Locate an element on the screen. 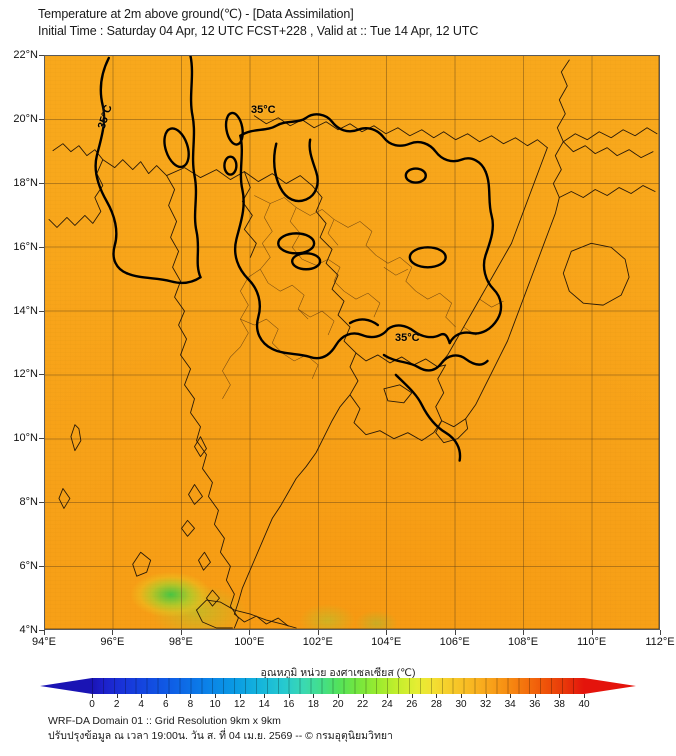 The image size is (676, 756). x-tick-label: 112°E is located at coordinates (660, 642).